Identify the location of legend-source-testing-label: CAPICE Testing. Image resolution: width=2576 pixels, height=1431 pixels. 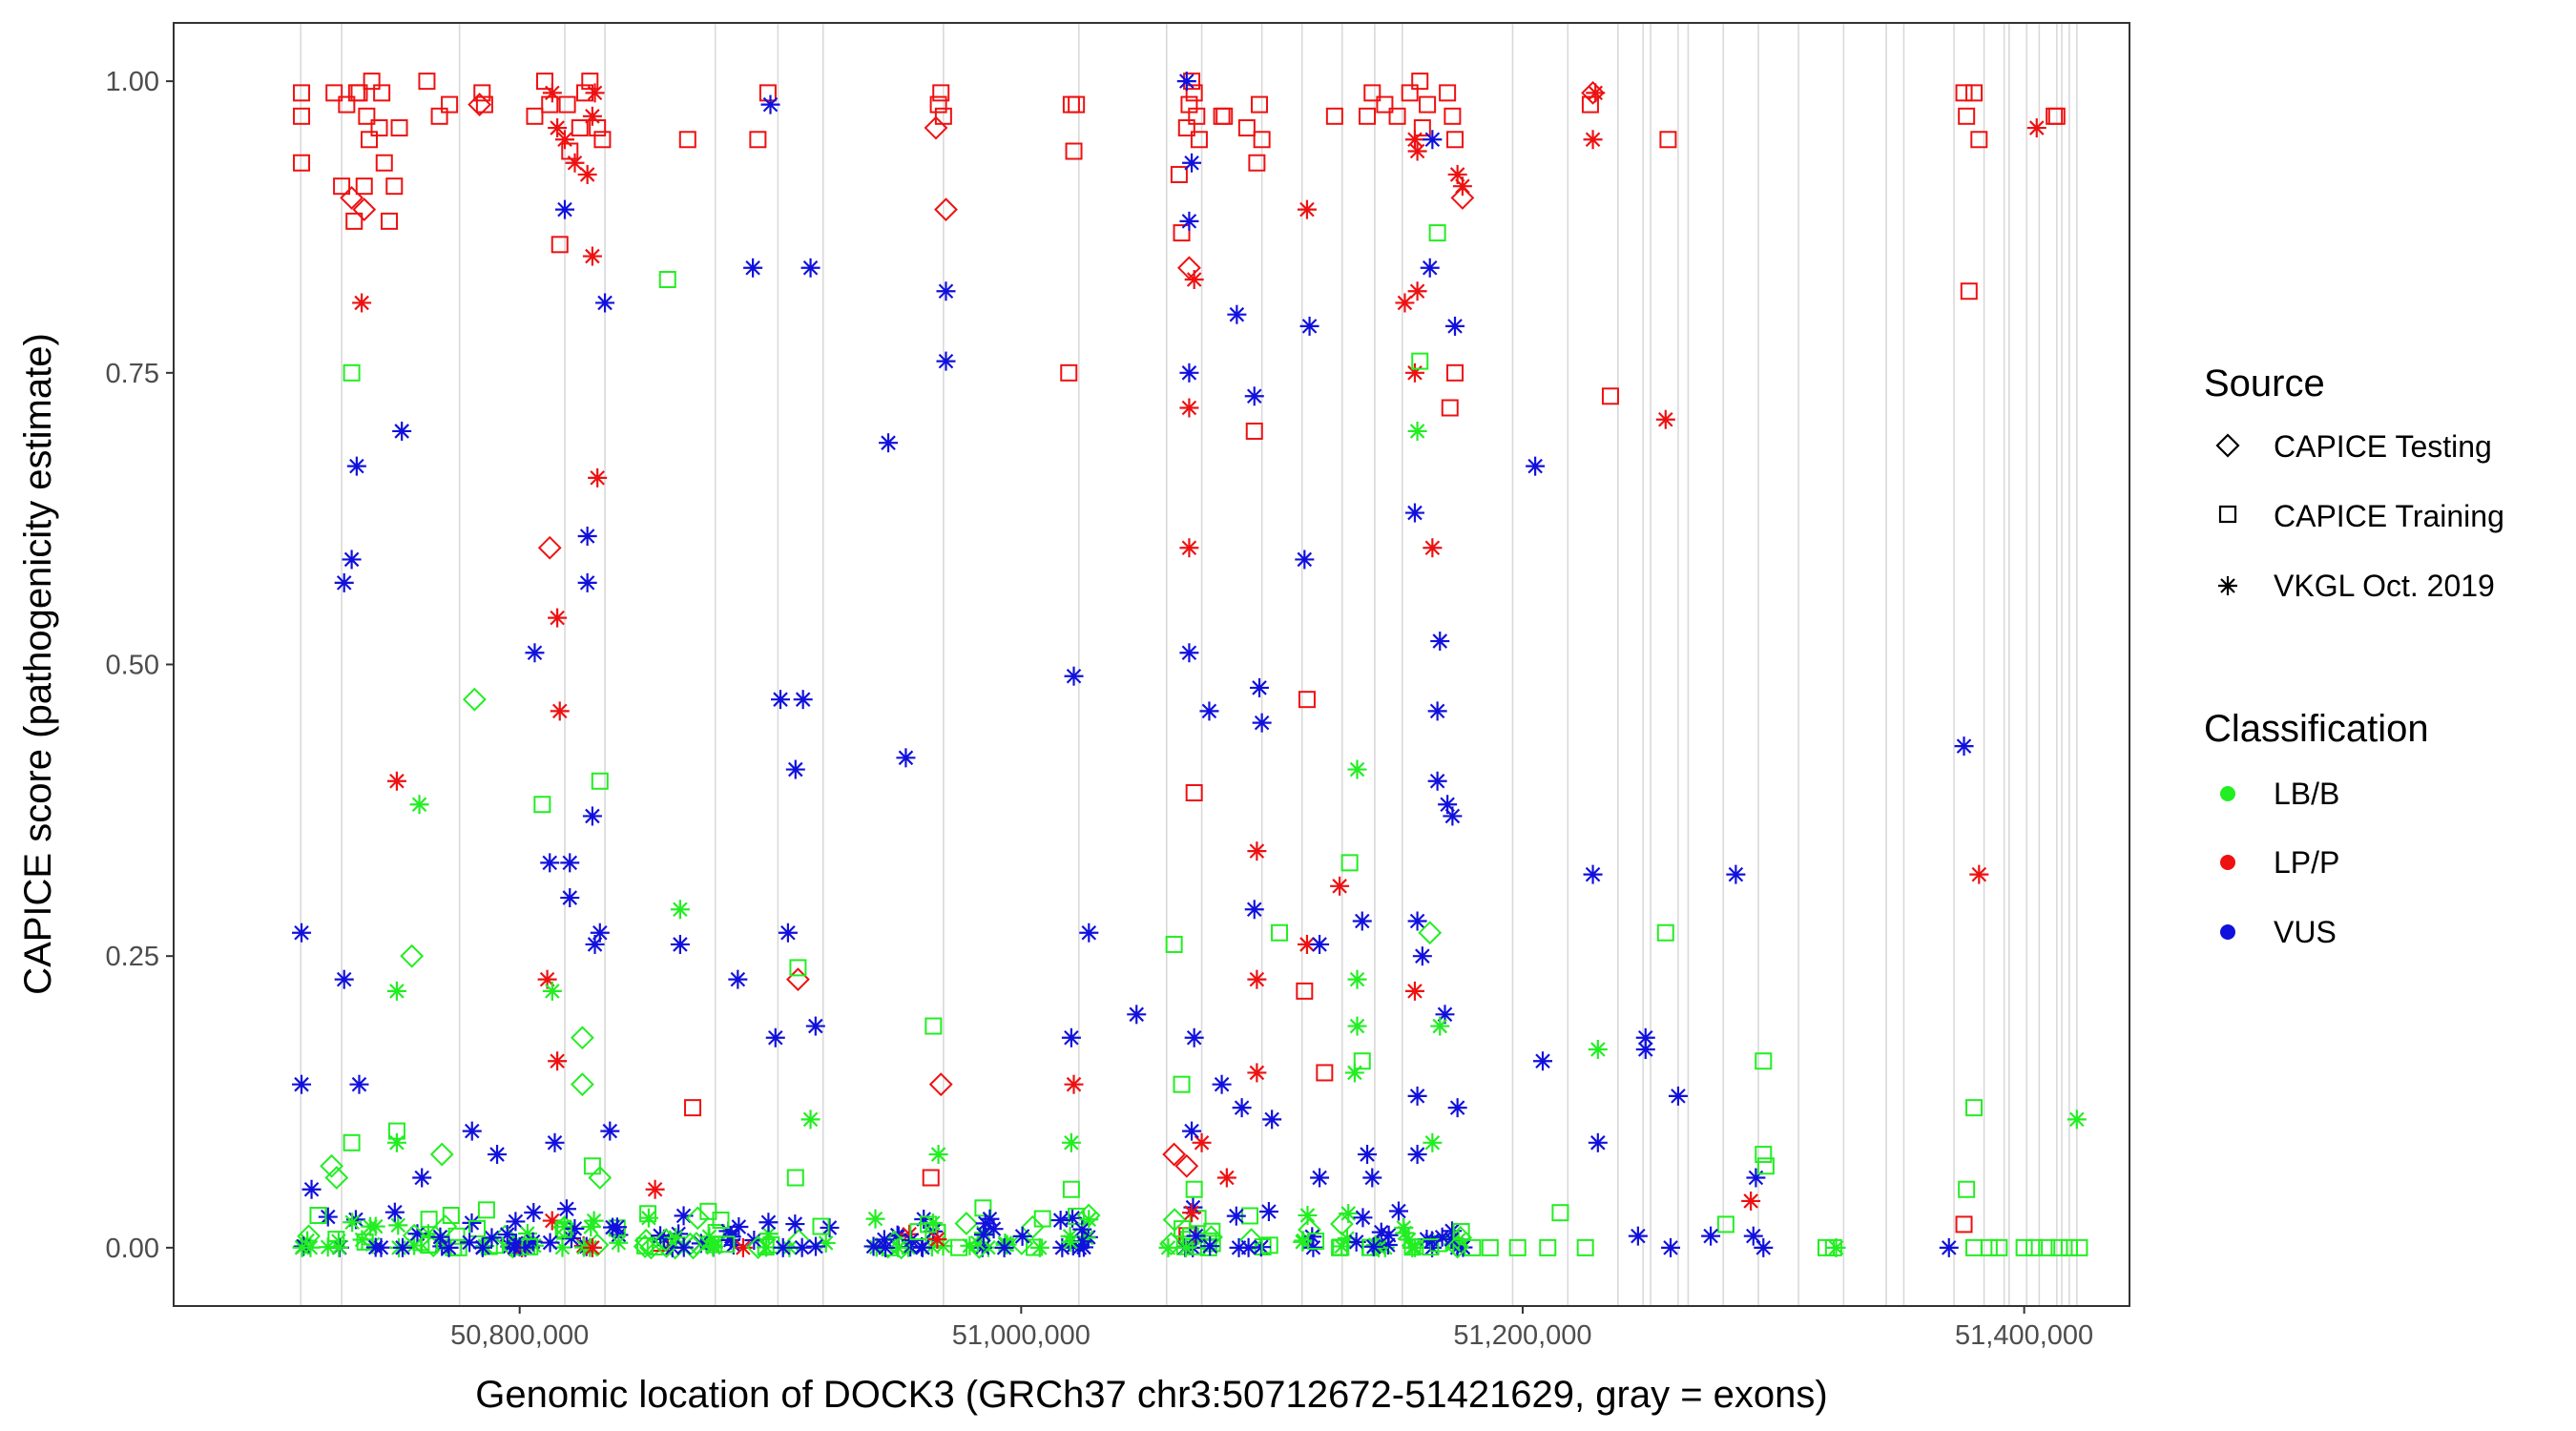
(2383, 446).